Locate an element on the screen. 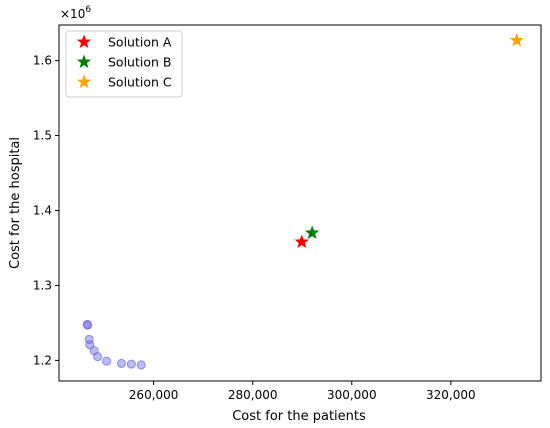 The image size is (550, 428). legend-label: Solution A is located at coordinates (140, 42).